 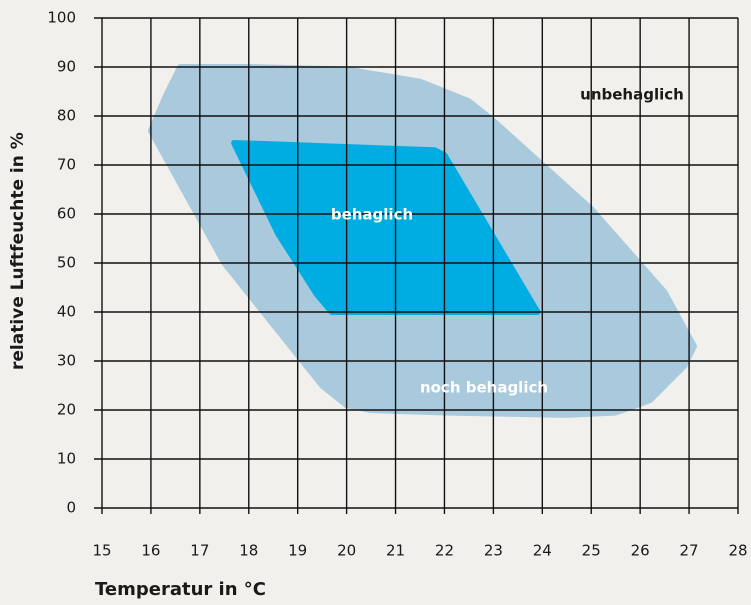 What do you see at coordinates (66, 214) in the screenshot?
I see `y-tick-label: 60` at bounding box center [66, 214].